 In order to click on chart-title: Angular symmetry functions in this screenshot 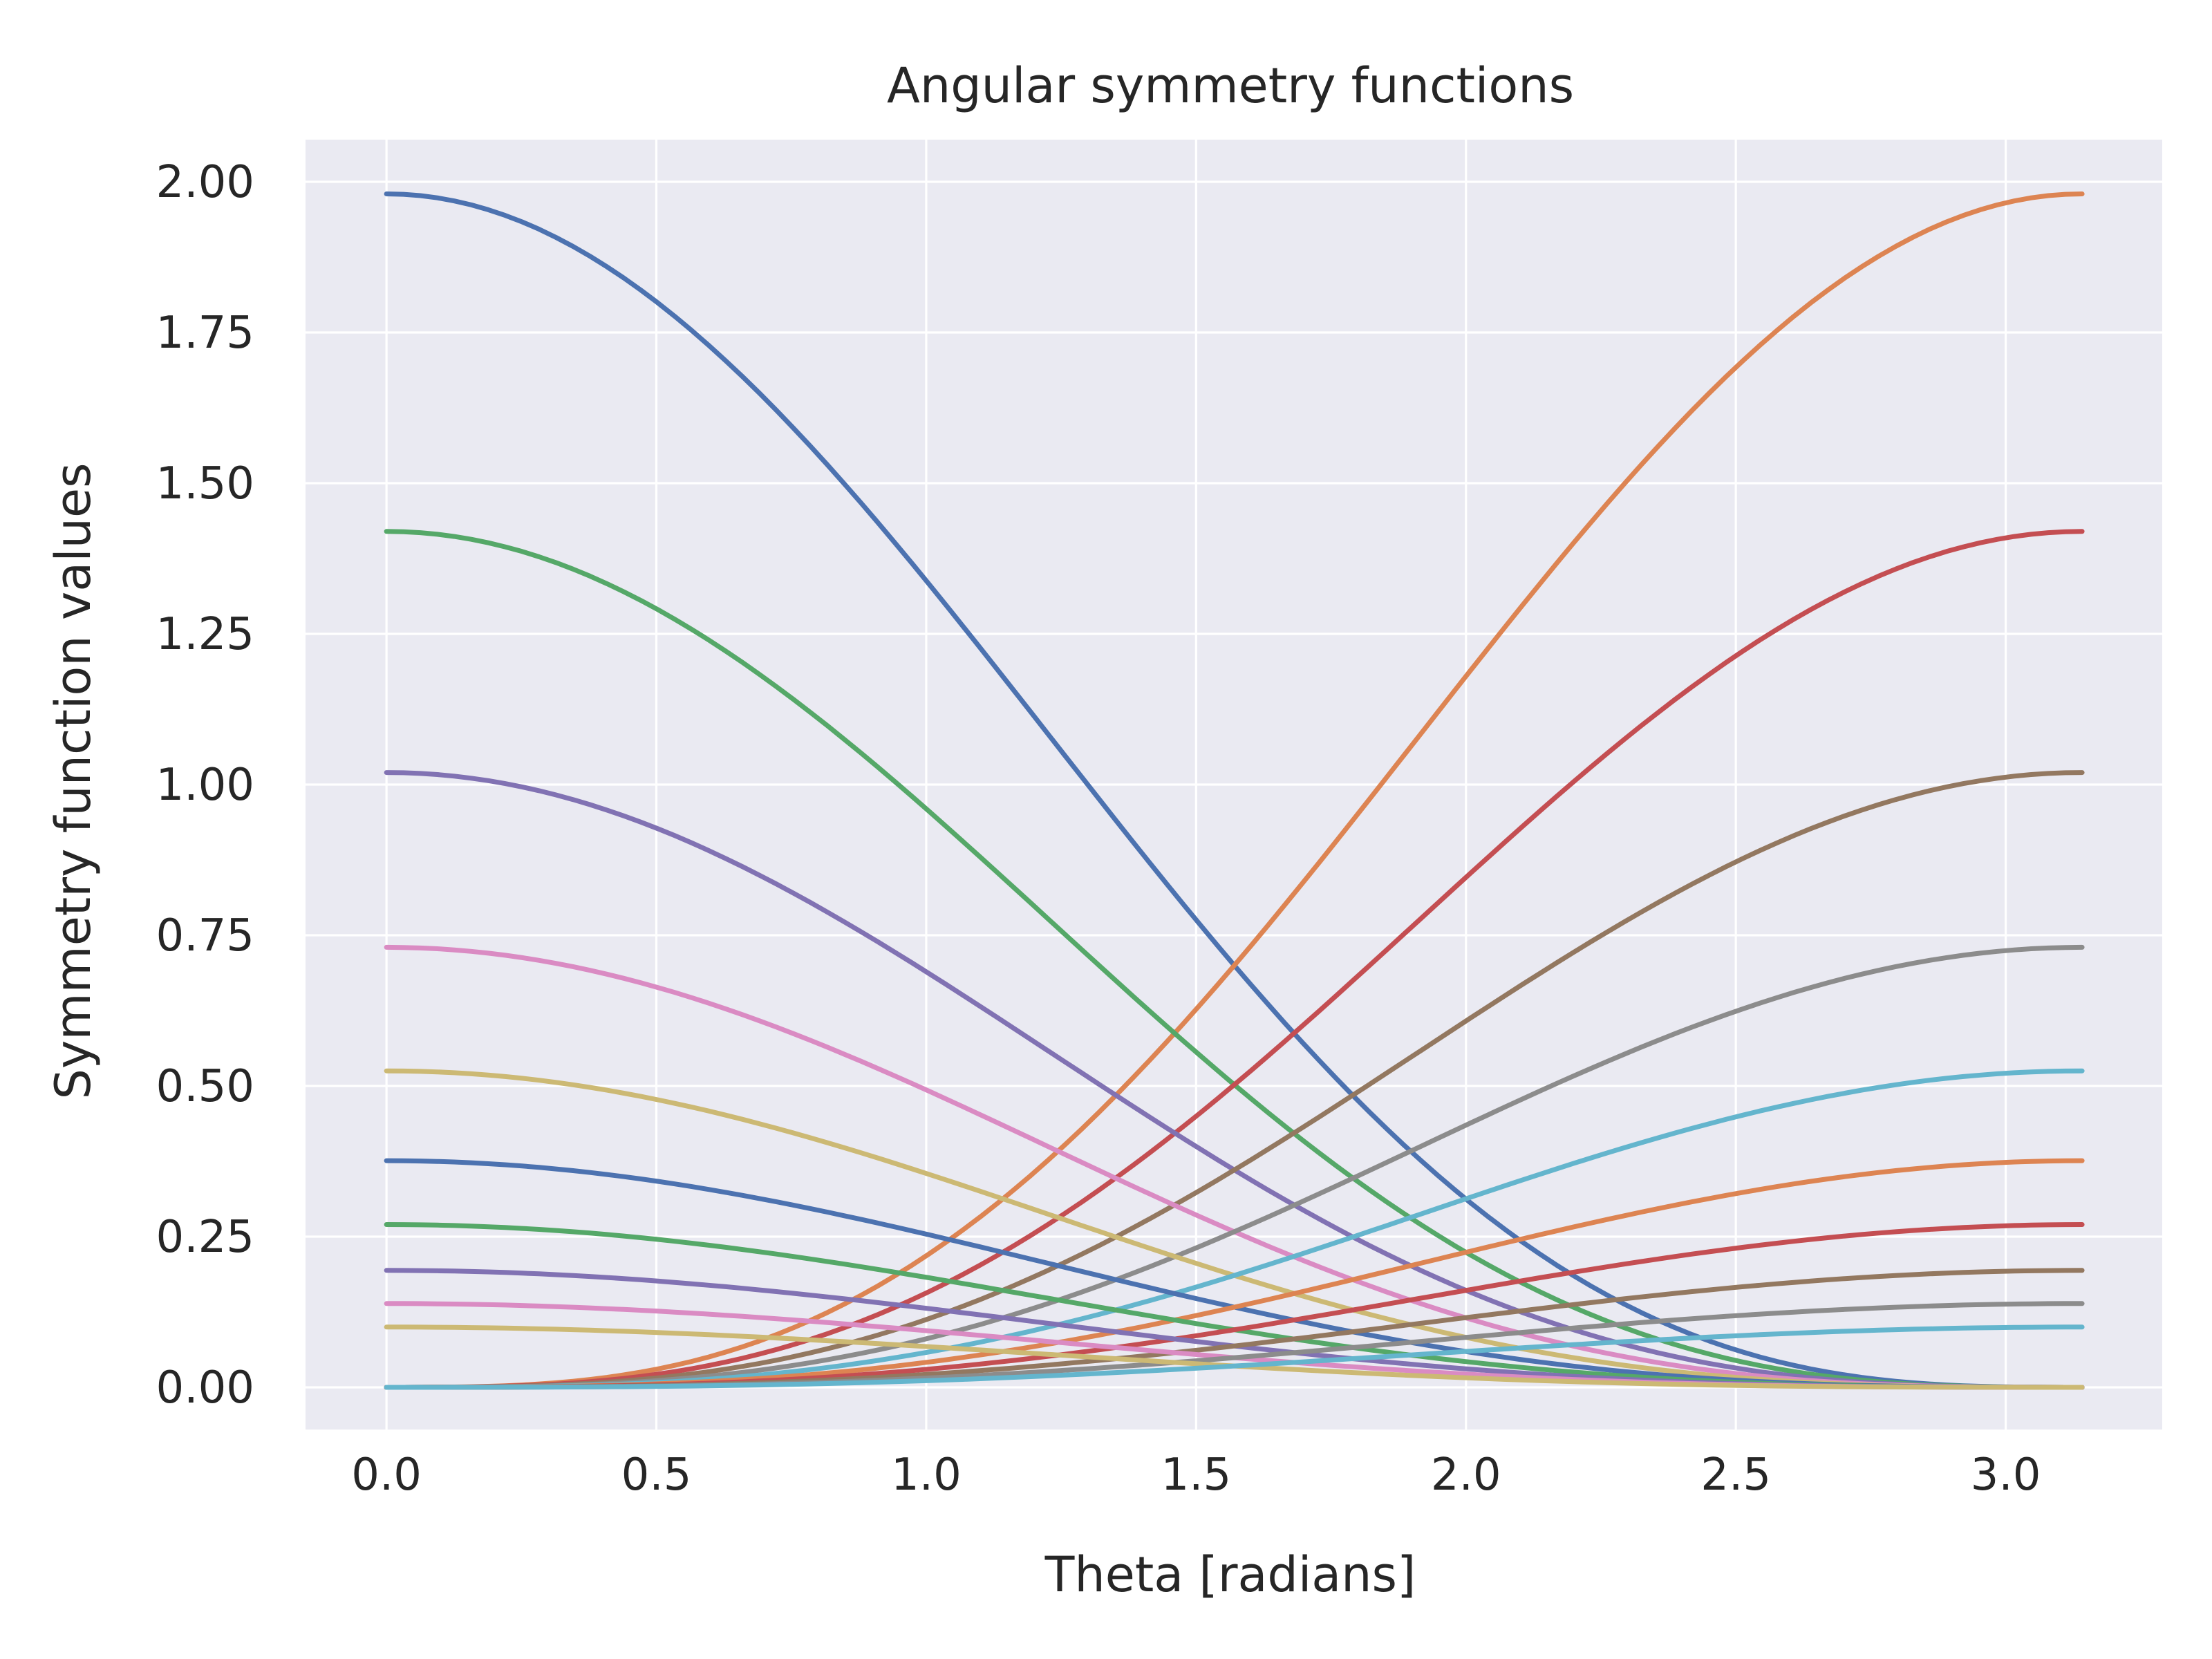, I will do `click(1230, 85)`.